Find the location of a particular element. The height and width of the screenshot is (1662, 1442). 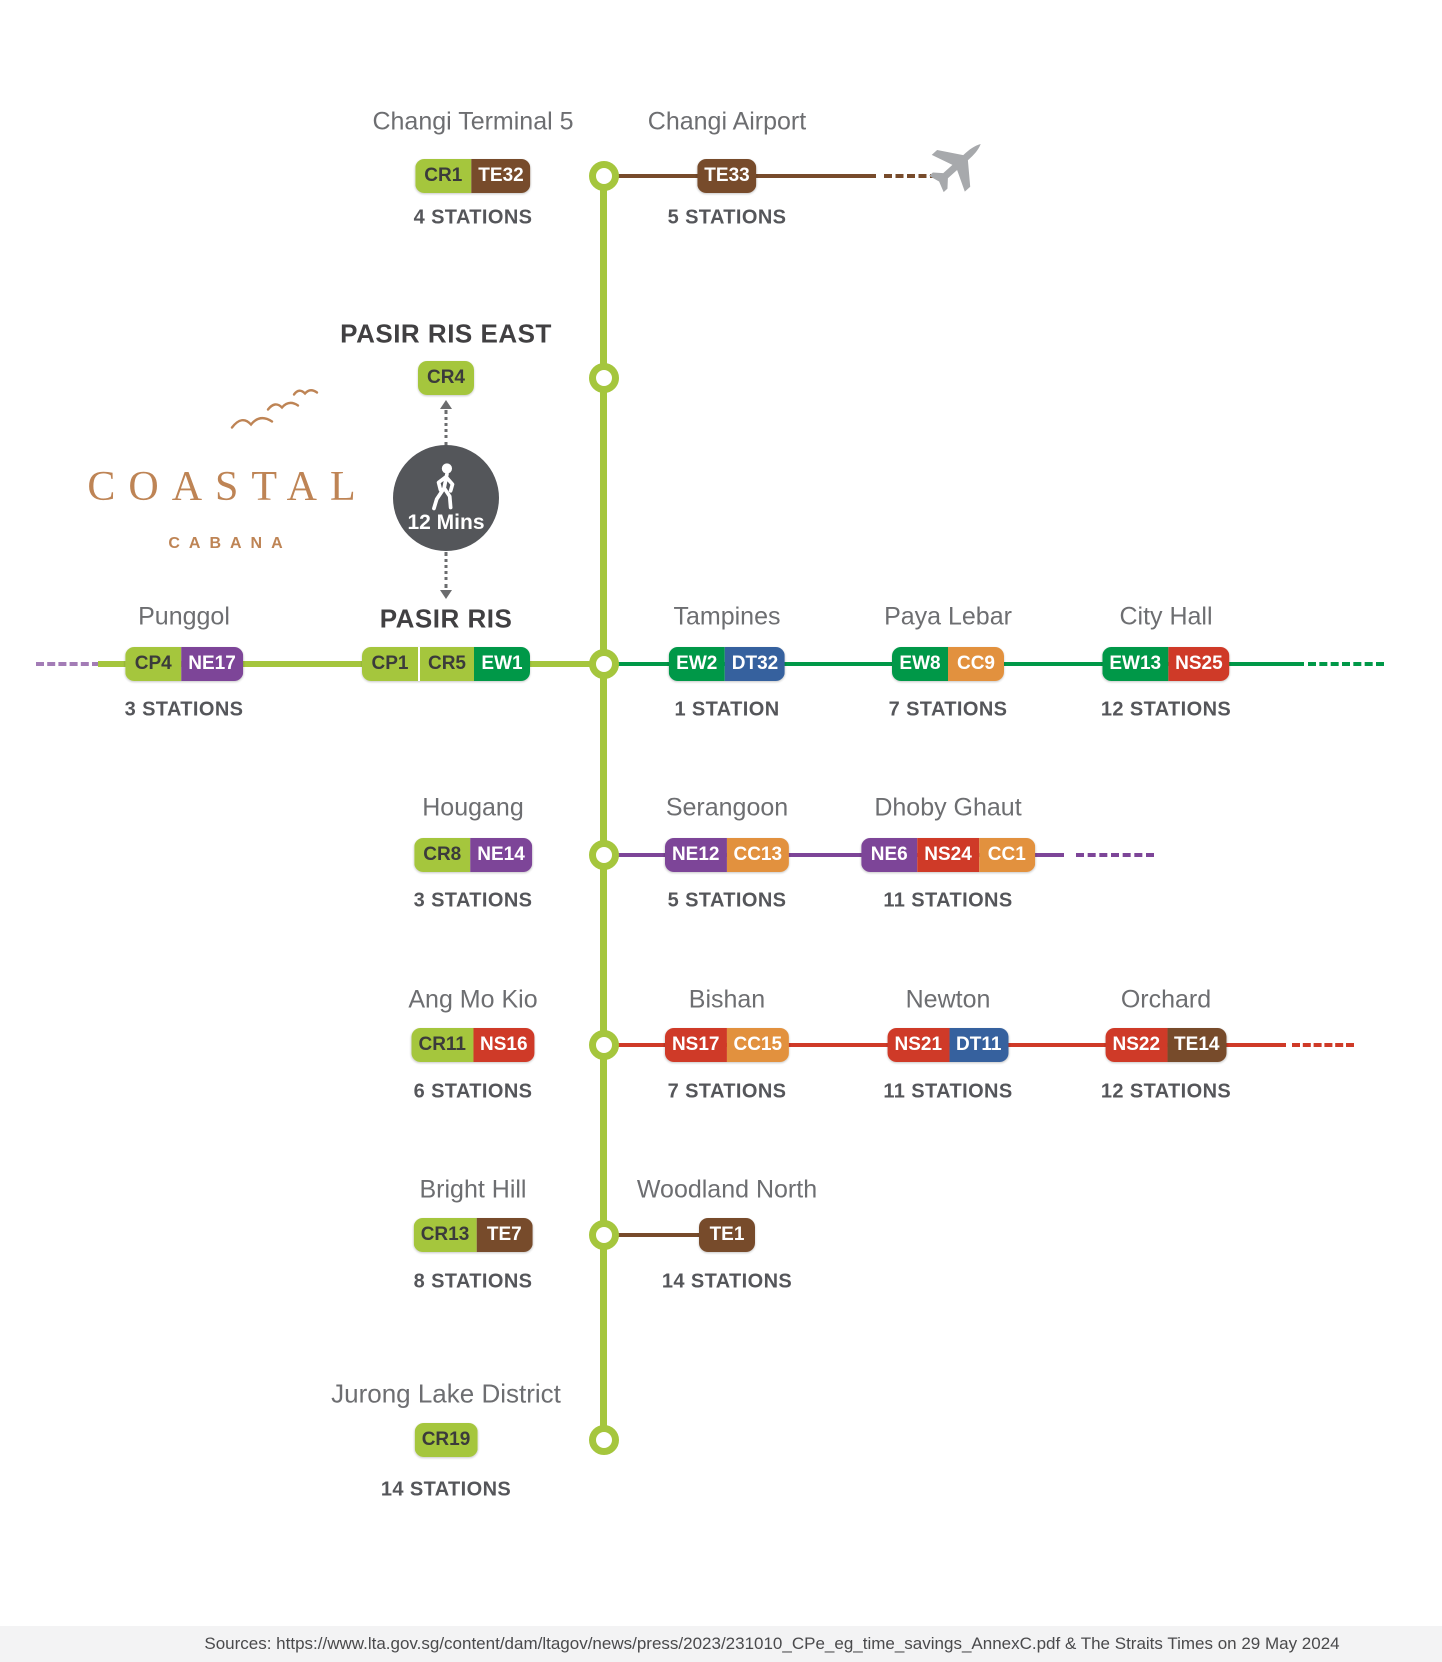

badge-ns24: NS24 is located at coordinates (948, 855).